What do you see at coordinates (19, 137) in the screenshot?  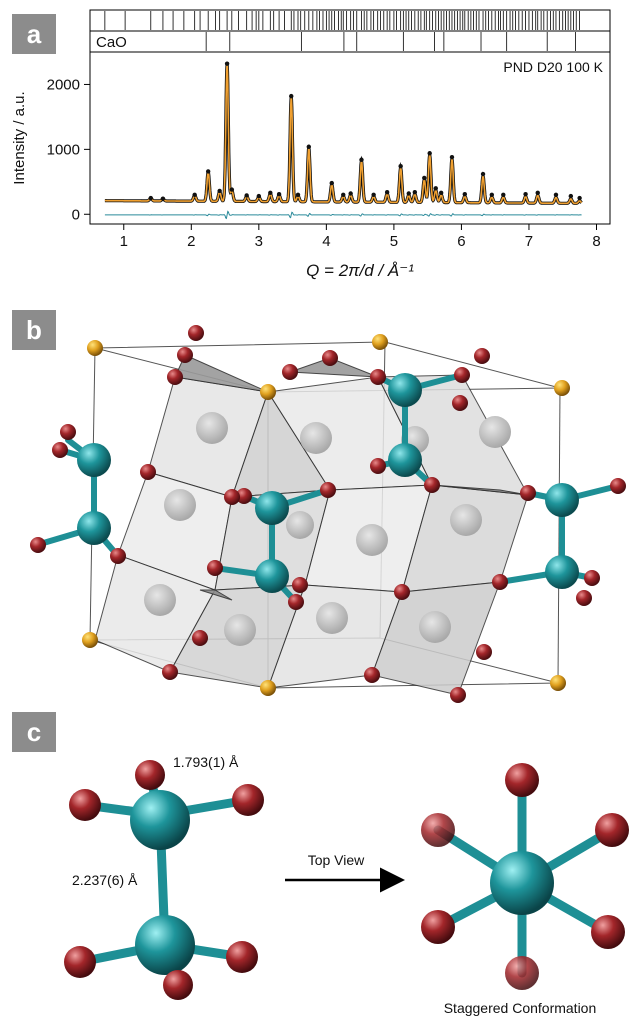 I see `y-axis-label: Intensity / a.u.` at bounding box center [19, 137].